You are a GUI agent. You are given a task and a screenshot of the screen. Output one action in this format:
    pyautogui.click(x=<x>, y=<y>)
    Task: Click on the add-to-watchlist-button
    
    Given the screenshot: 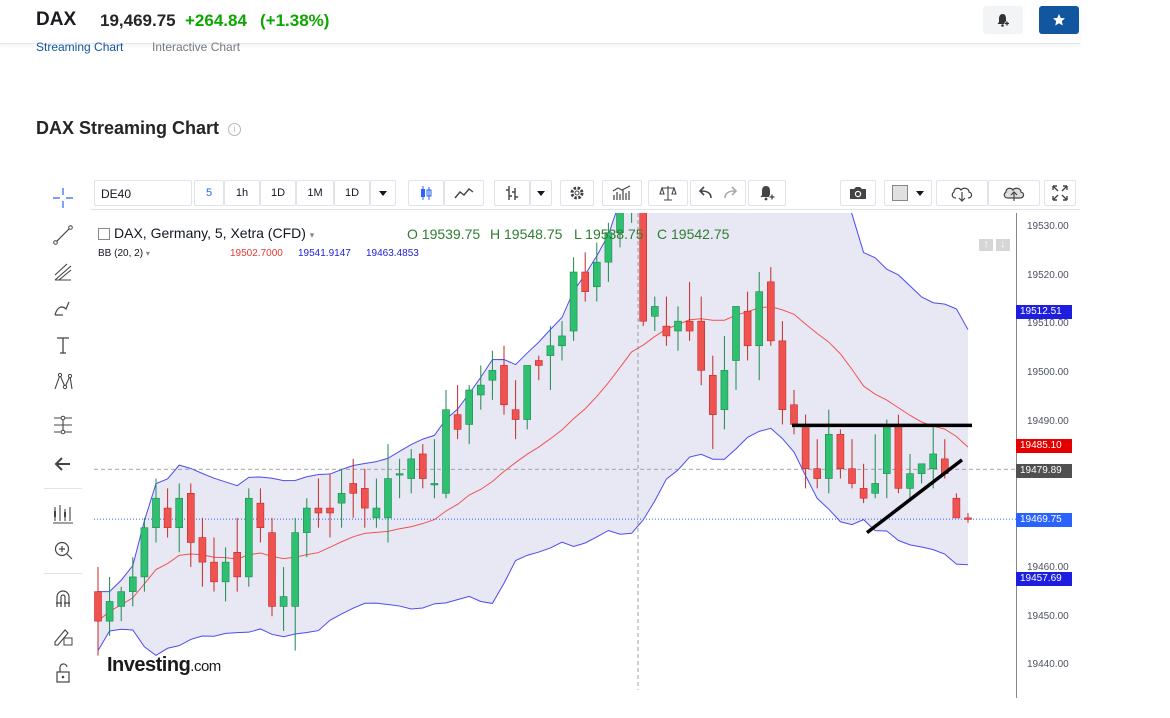 What is the action you would take?
    pyautogui.click(x=1059, y=20)
    